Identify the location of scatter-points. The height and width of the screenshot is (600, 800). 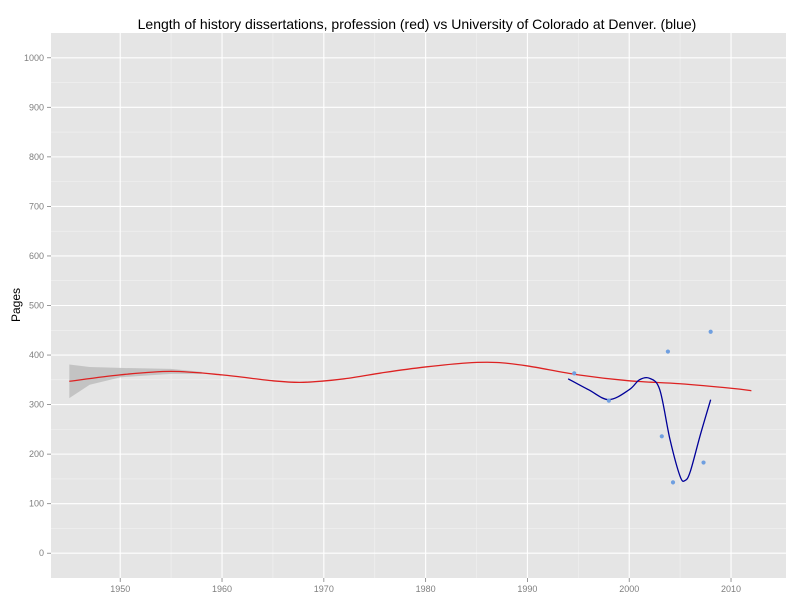
(642, 407).